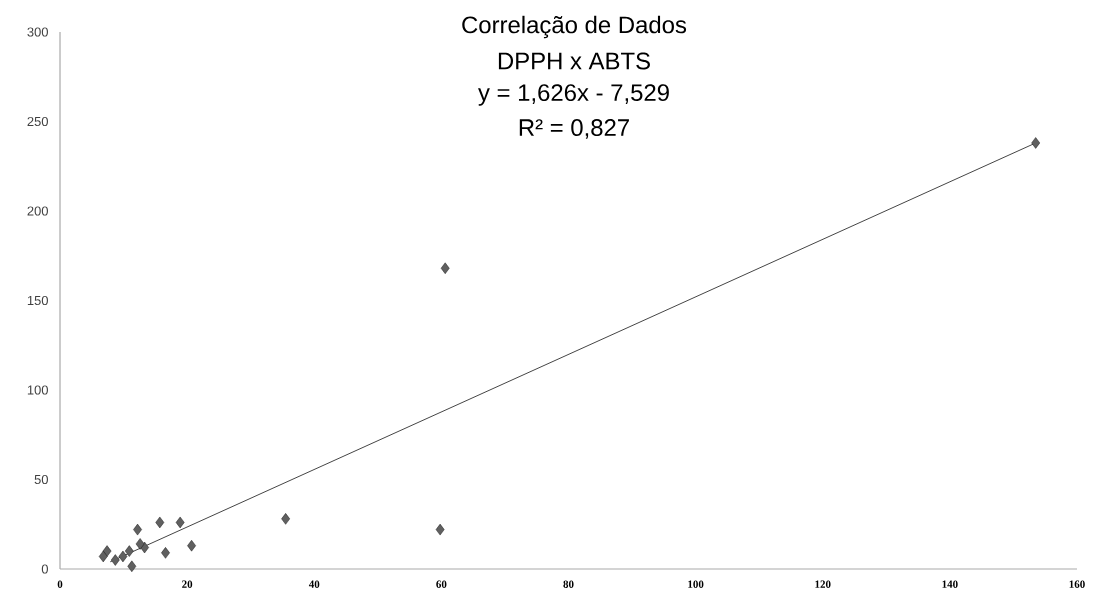  Describe the element at coordinates (573, 95) in the screenshot. I see `annotation: y = 1,626x - 7,529` at that location.